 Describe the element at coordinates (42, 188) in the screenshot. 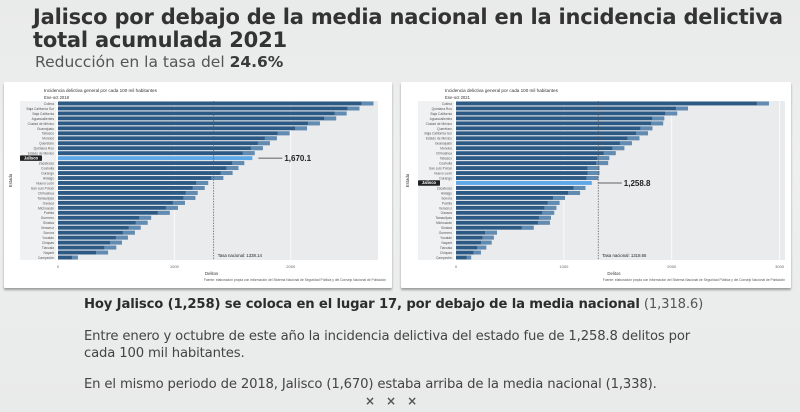

I see `category-label: San Luis Potosí` at that location.